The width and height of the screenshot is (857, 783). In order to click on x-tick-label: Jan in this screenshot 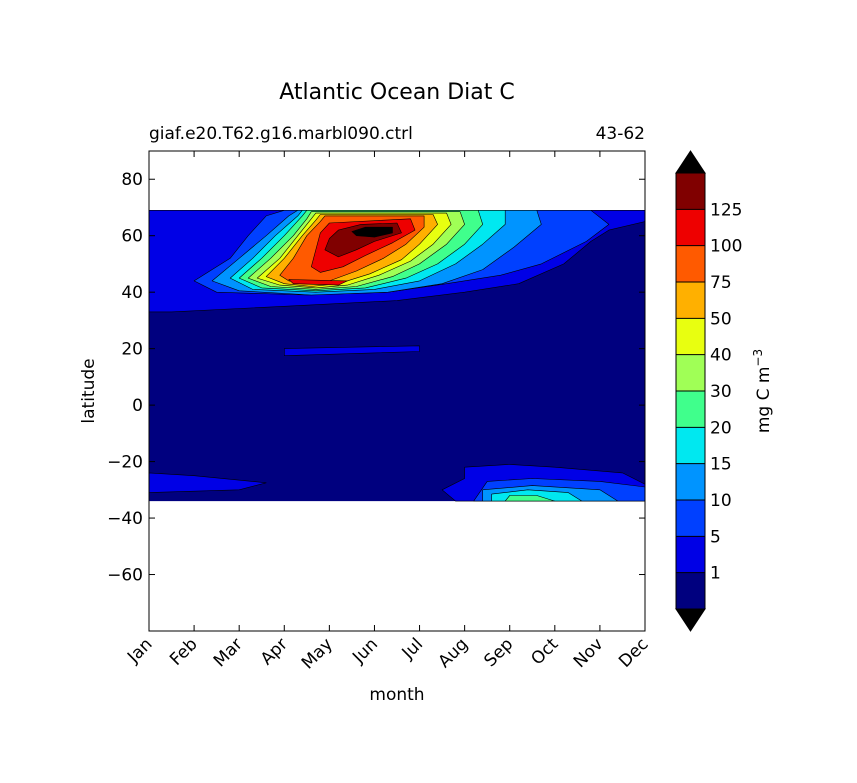, I will do `click(139, 650)`.